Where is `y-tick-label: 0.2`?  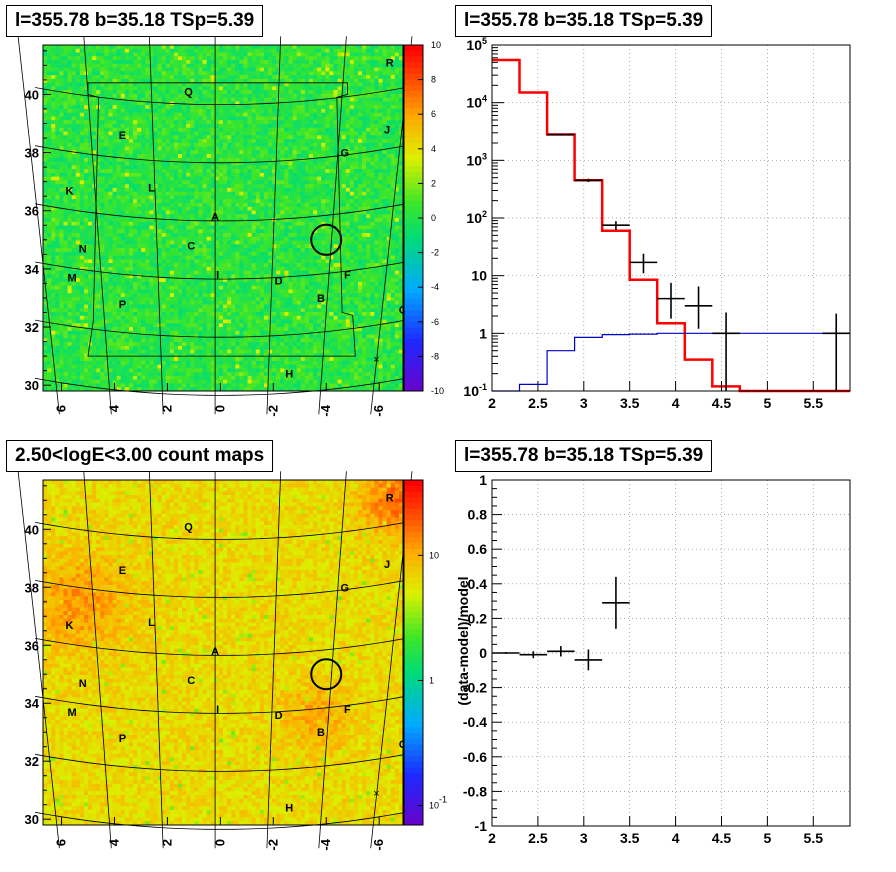
y-tick-label: 0.2 is located at coordinates (478, 618).